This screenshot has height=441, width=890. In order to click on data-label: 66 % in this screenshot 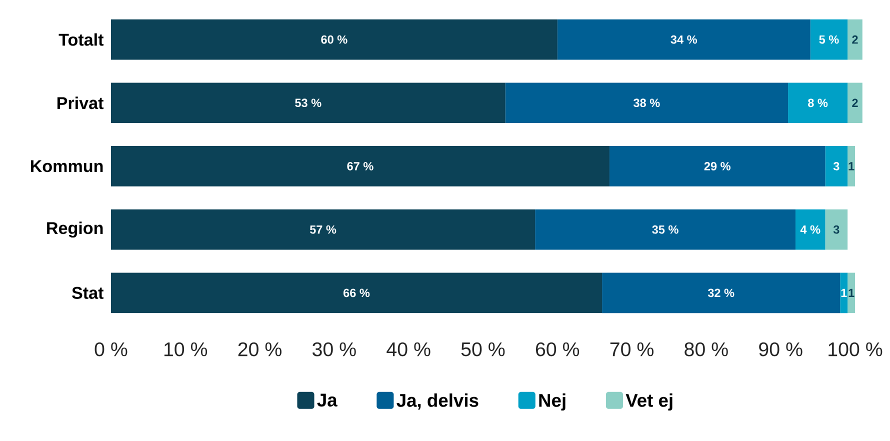, I will do `click(356, 293)`.